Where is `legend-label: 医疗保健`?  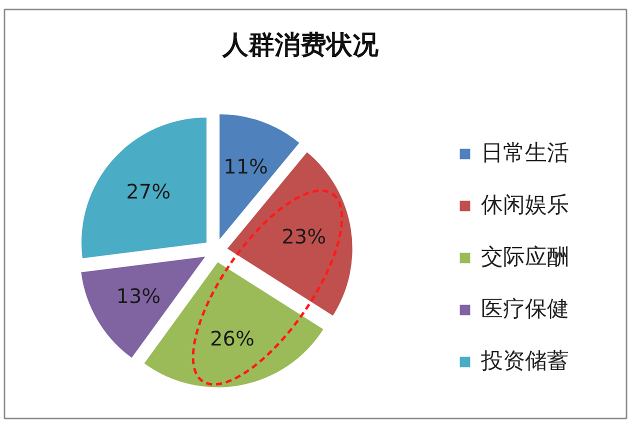
legend-label: 医疗保健 is located at coordinates (525, 310).